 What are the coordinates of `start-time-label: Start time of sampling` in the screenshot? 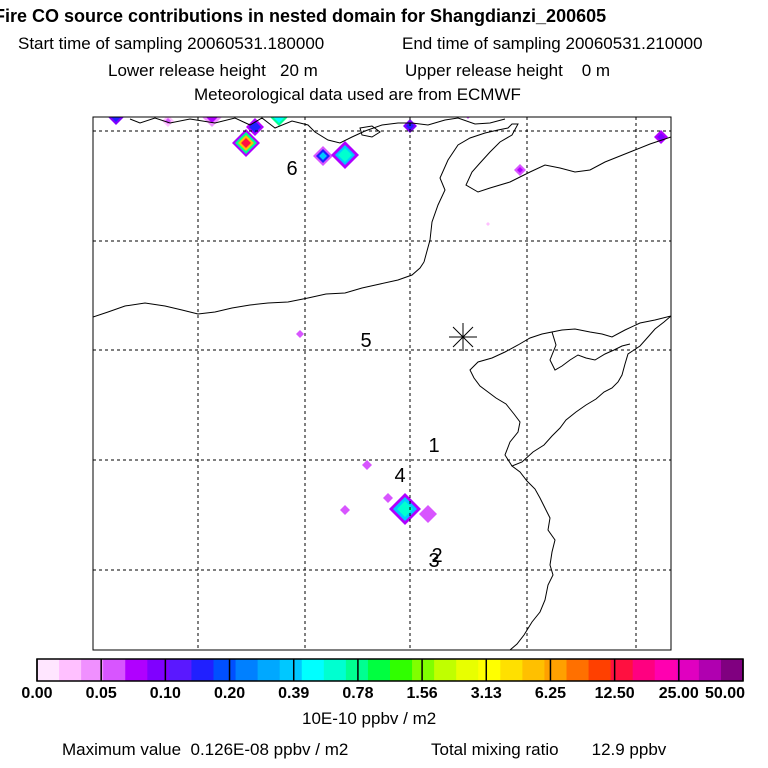 It's located at (100, 43).